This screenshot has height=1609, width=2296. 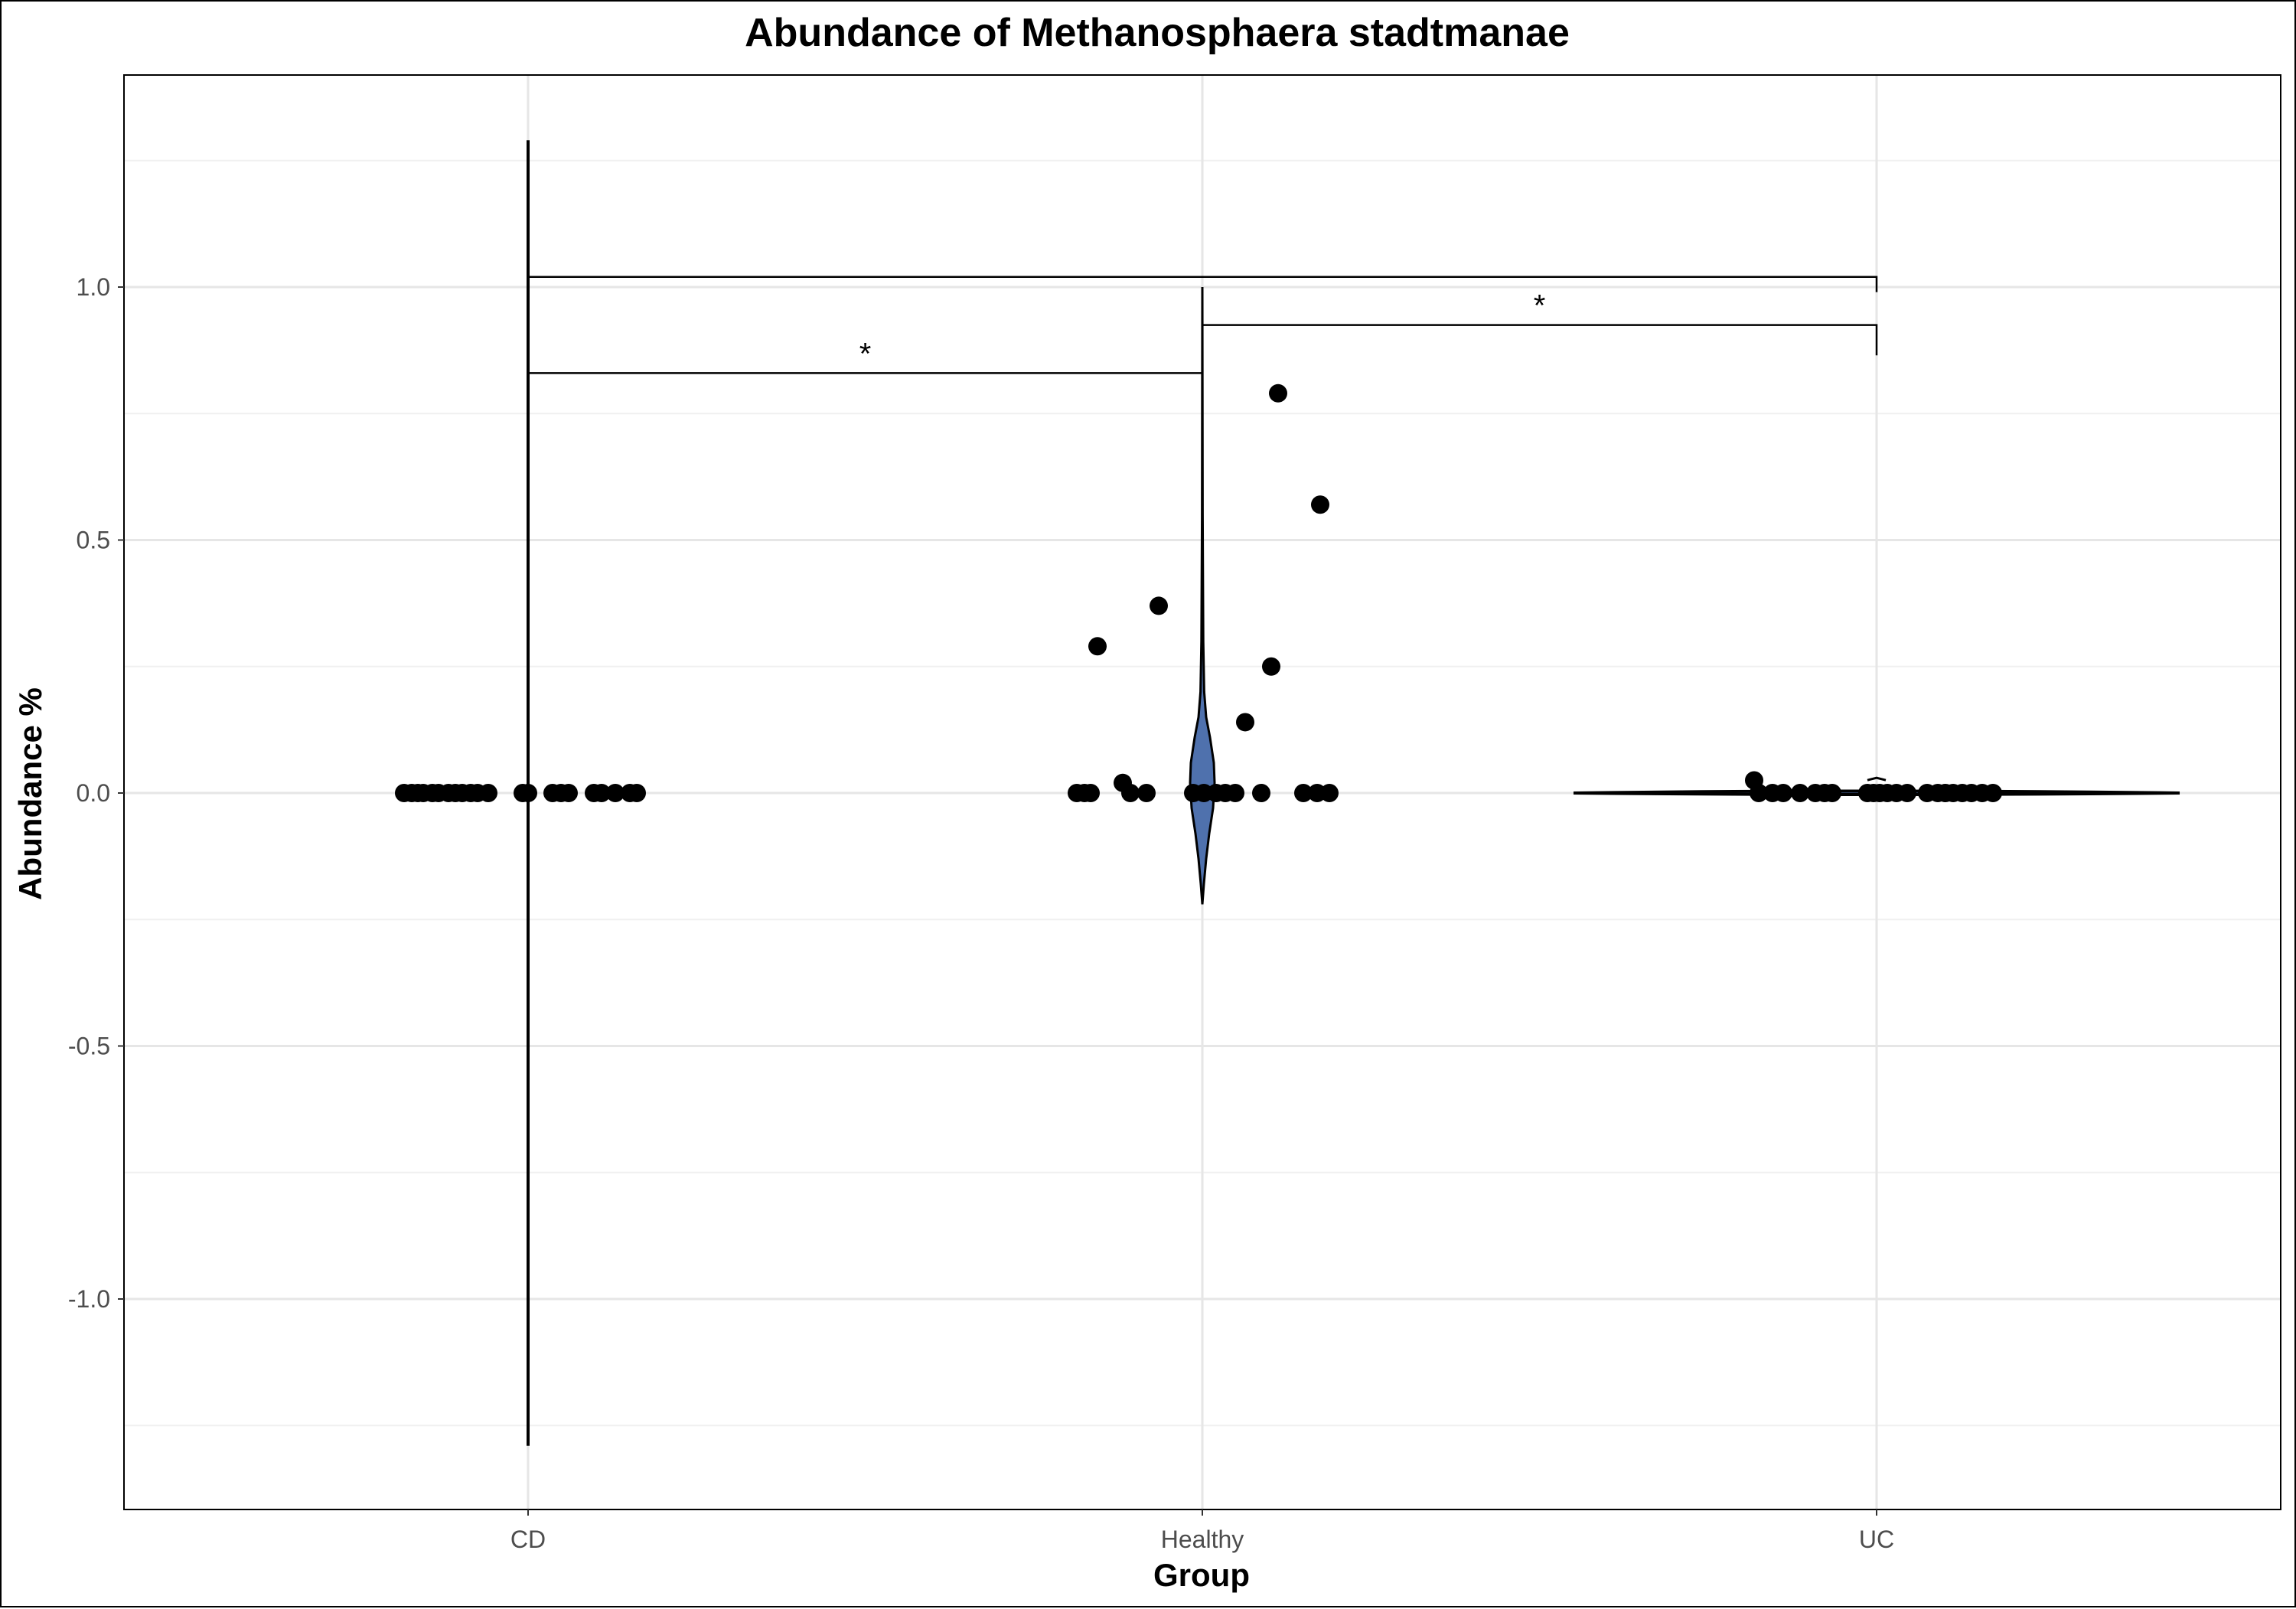 I want to click on y-tick-label: 0.0, so click(x=93, y=793).